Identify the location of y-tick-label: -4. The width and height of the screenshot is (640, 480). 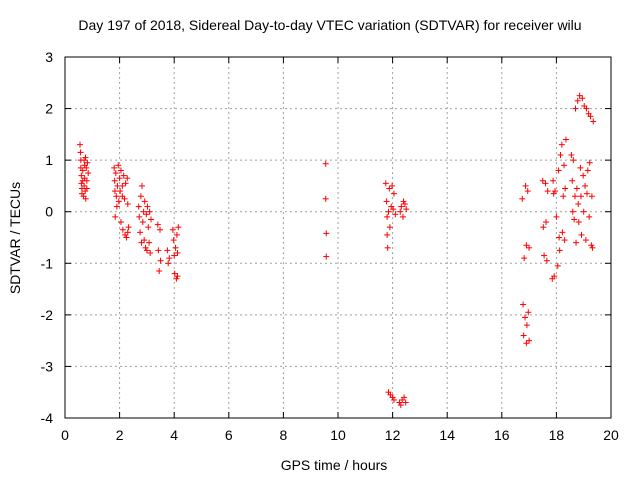
(47, 418).